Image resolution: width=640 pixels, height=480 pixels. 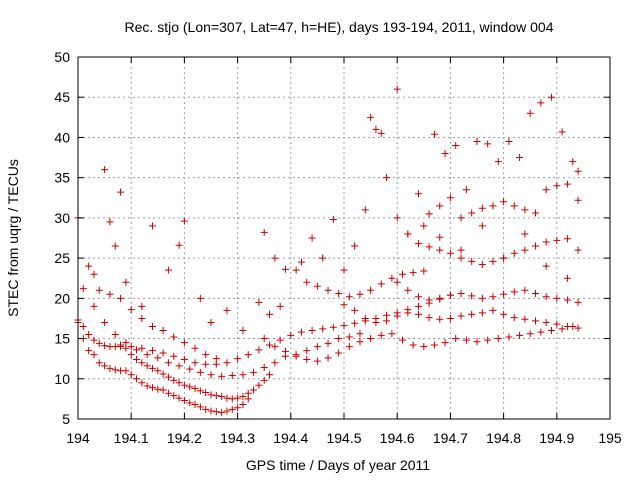 What do you see at coordinates (343, 438) in the screenshot?
I see `x-tick-label: 194.5` at bounding box center [343, 438].